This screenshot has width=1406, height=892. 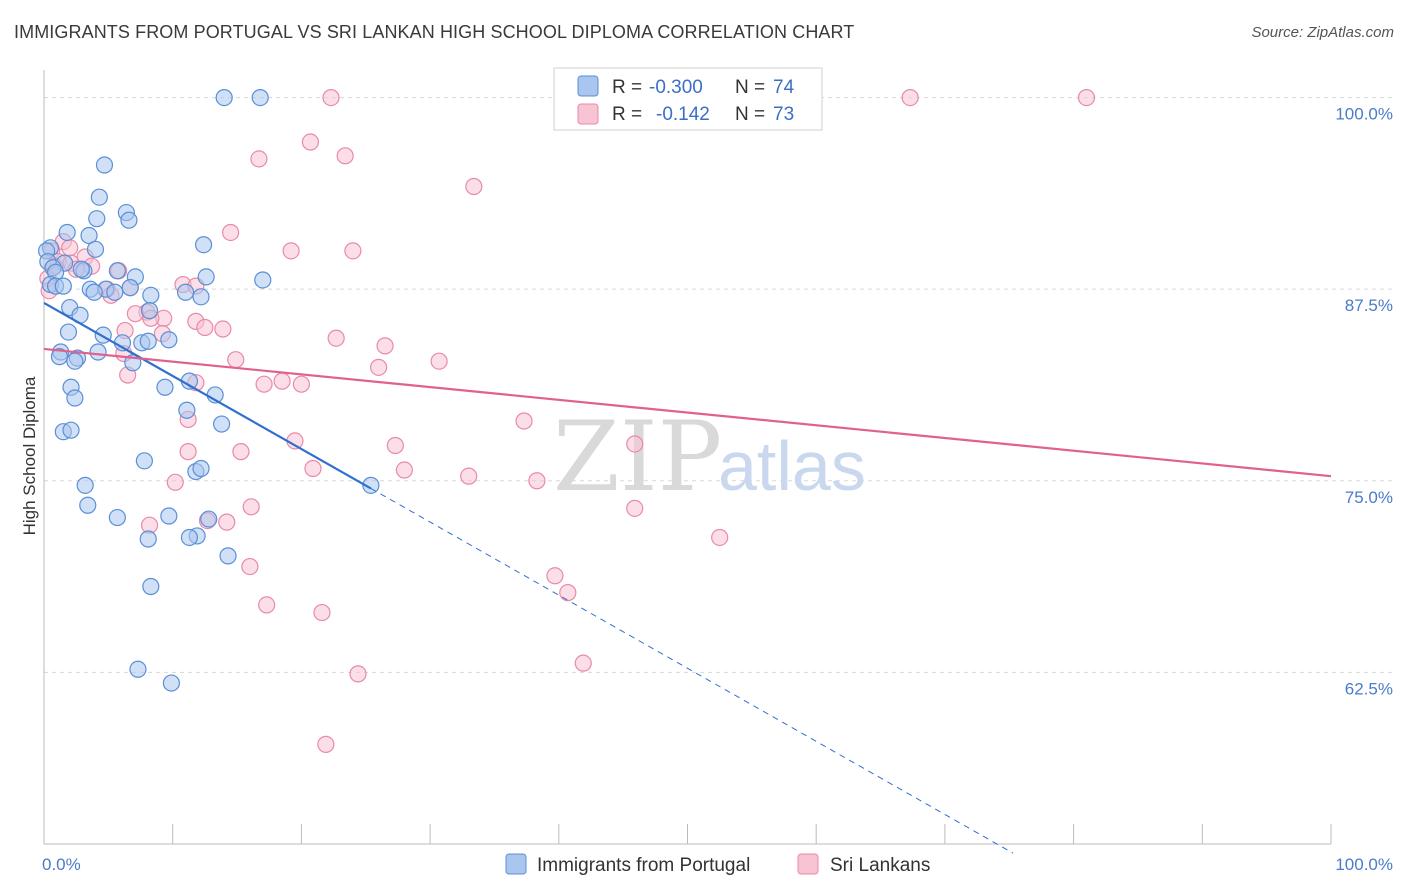 I want to click on legend-r-label-portugal: R =, so click(x=627, y=87).